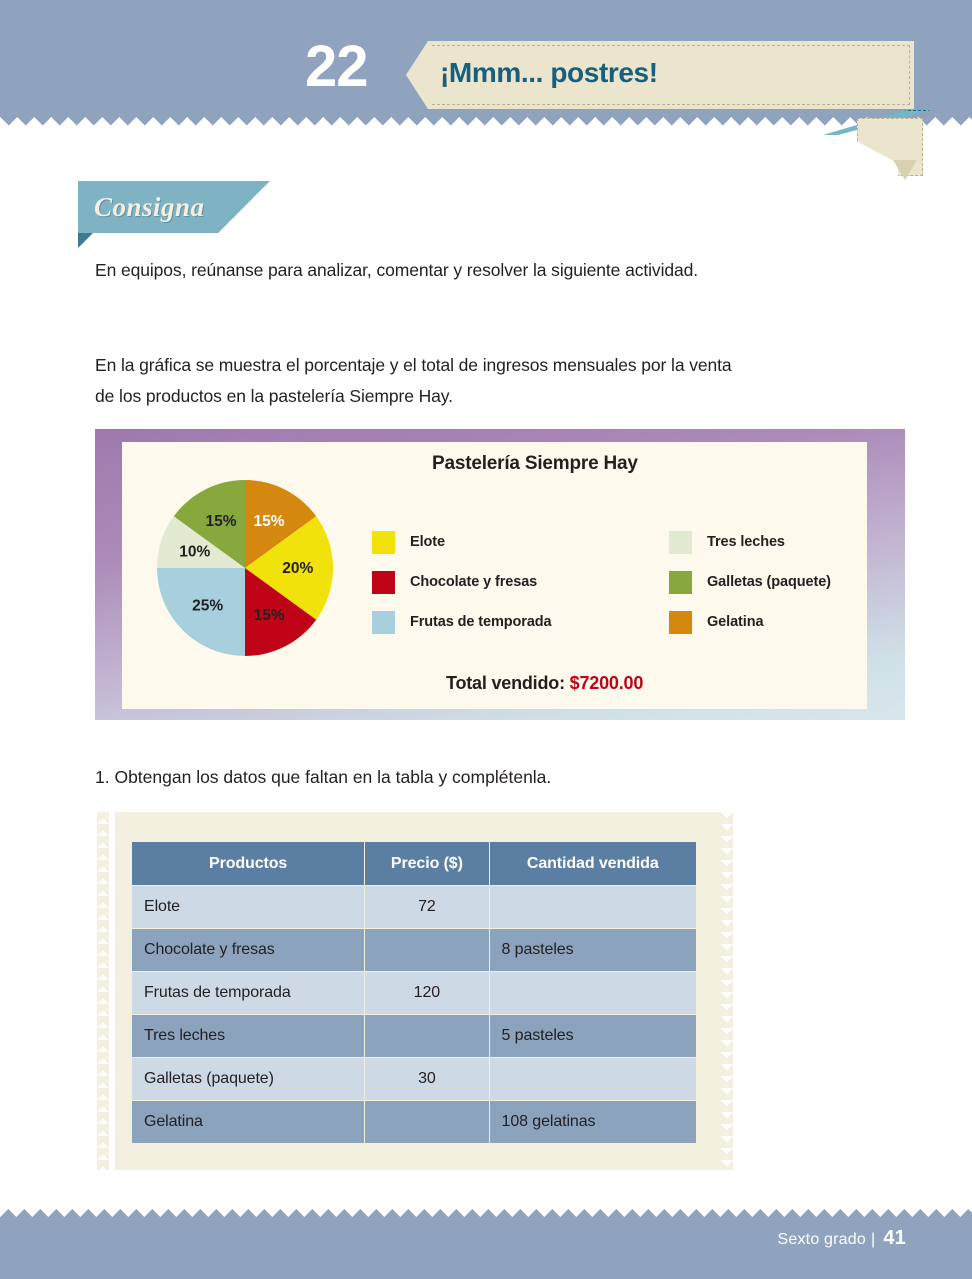 The width and height of the screenshot is (972, 1279). I want to click on footer-page-number: 41, so click(894, 1238).